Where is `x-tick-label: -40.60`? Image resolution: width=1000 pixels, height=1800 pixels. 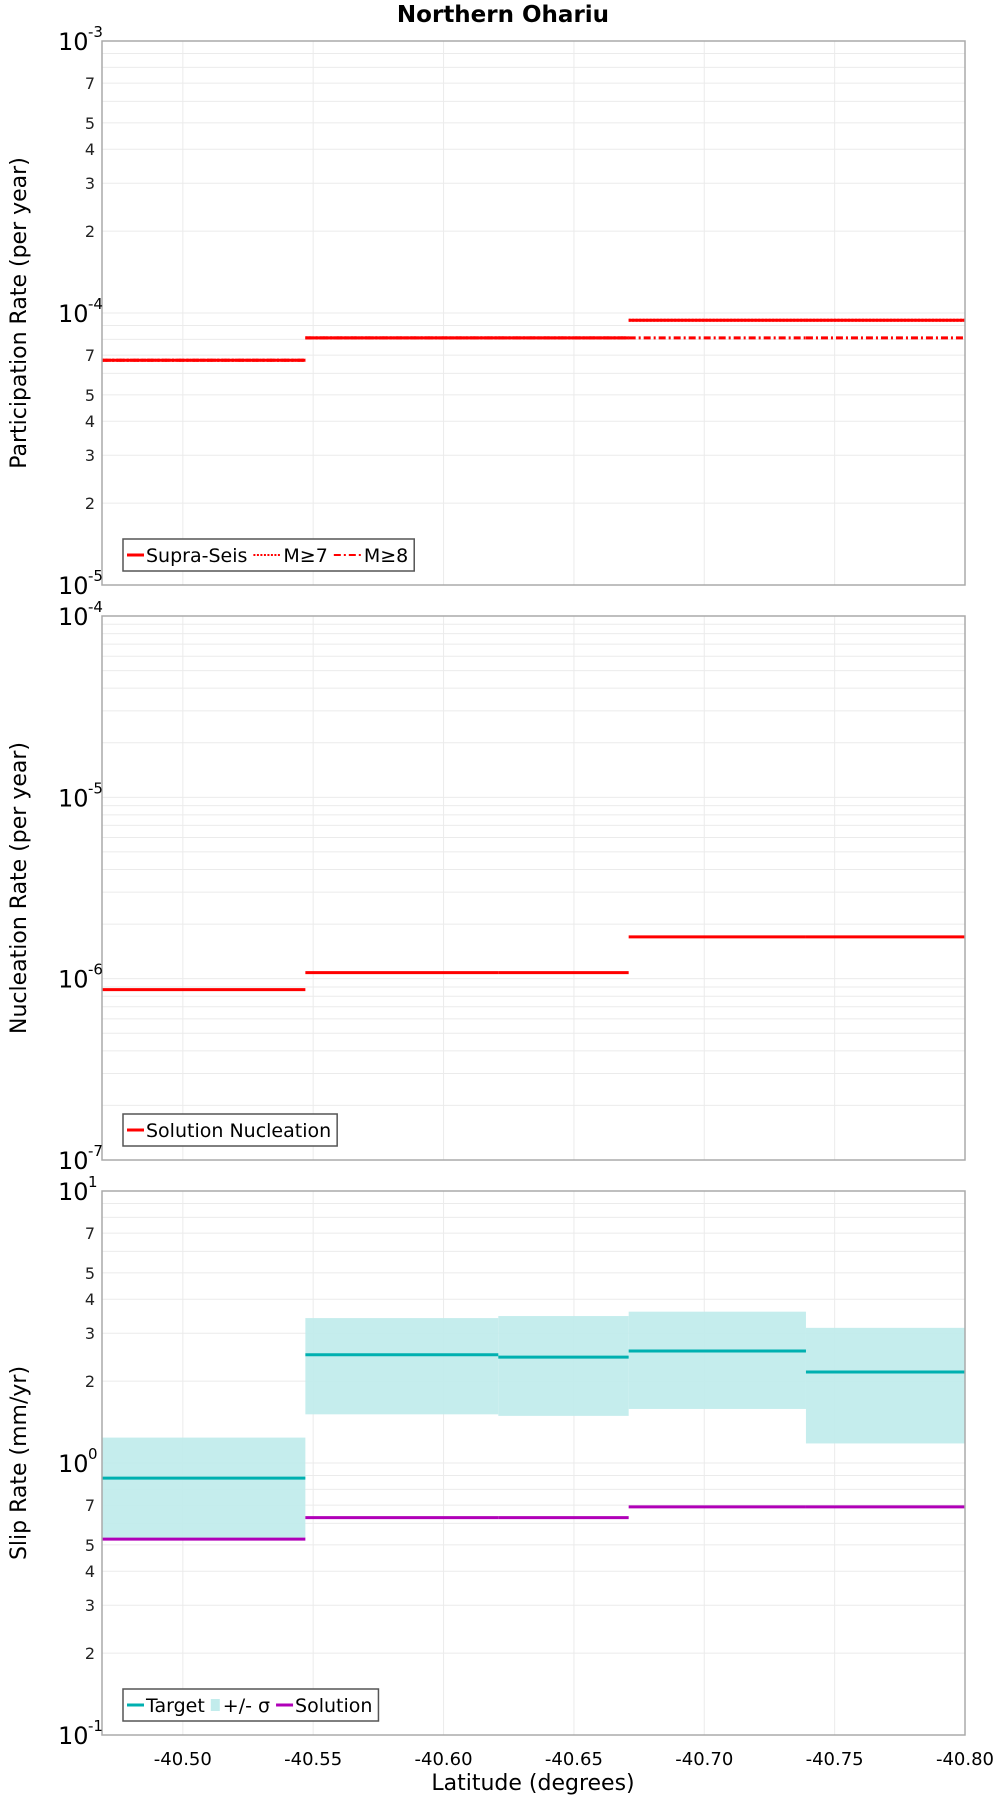
x-tick-label: -40.60 is located at coordinates (444, 1759).